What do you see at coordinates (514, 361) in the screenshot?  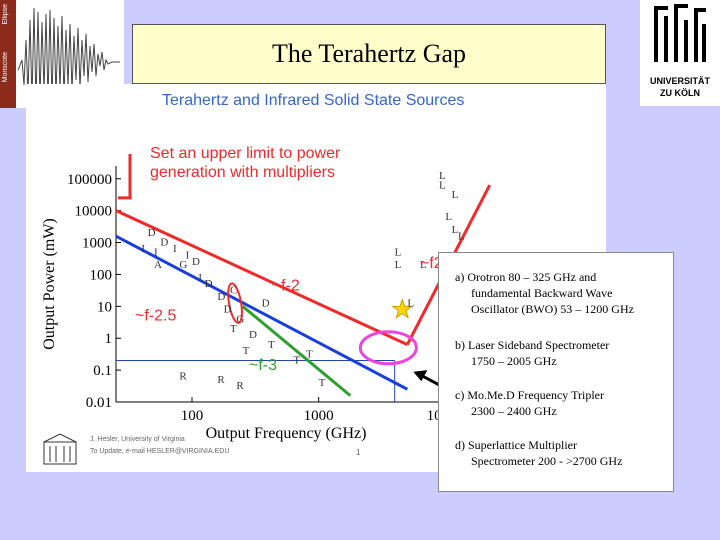 I see `legend-item-text: 1750 – 2005 GHz` at bounding box center [514, 361].